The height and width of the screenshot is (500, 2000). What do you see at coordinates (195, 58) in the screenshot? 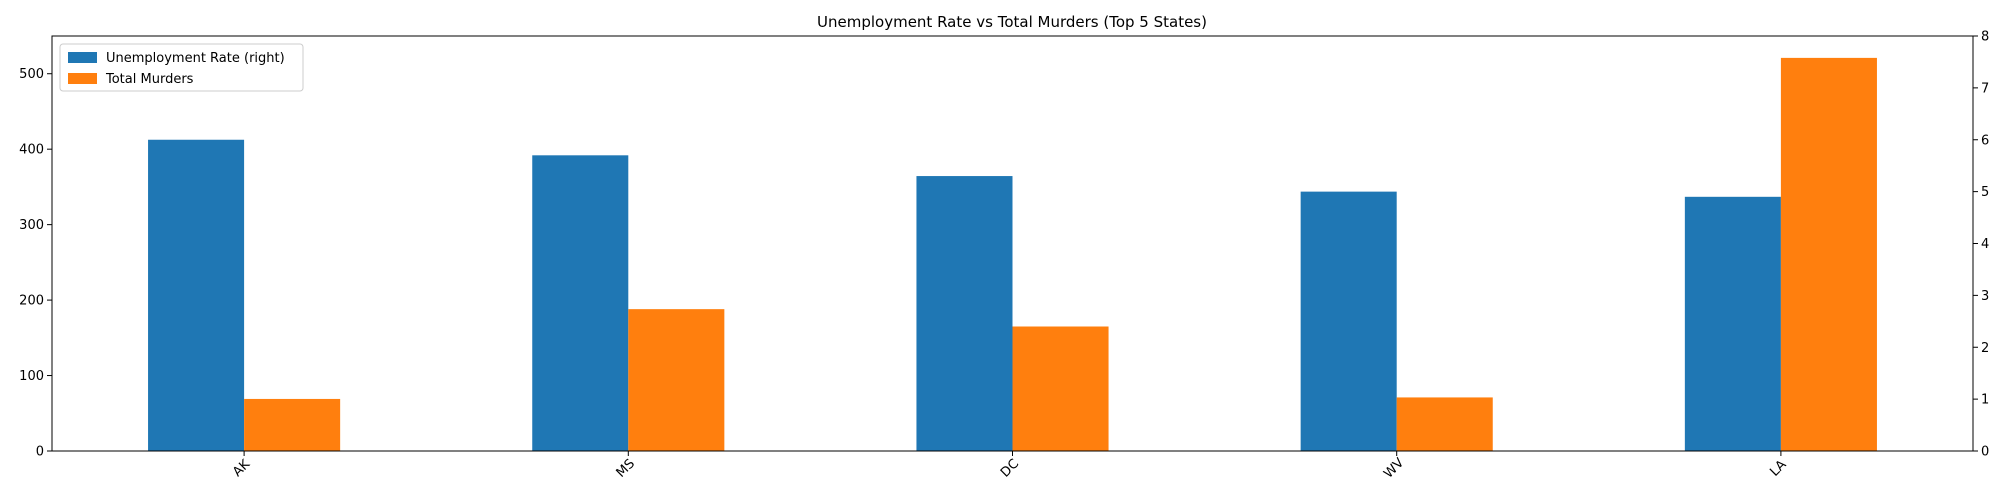
I see `legend-label: Unemployment Rate (right)` at bounding box center [195, 58].